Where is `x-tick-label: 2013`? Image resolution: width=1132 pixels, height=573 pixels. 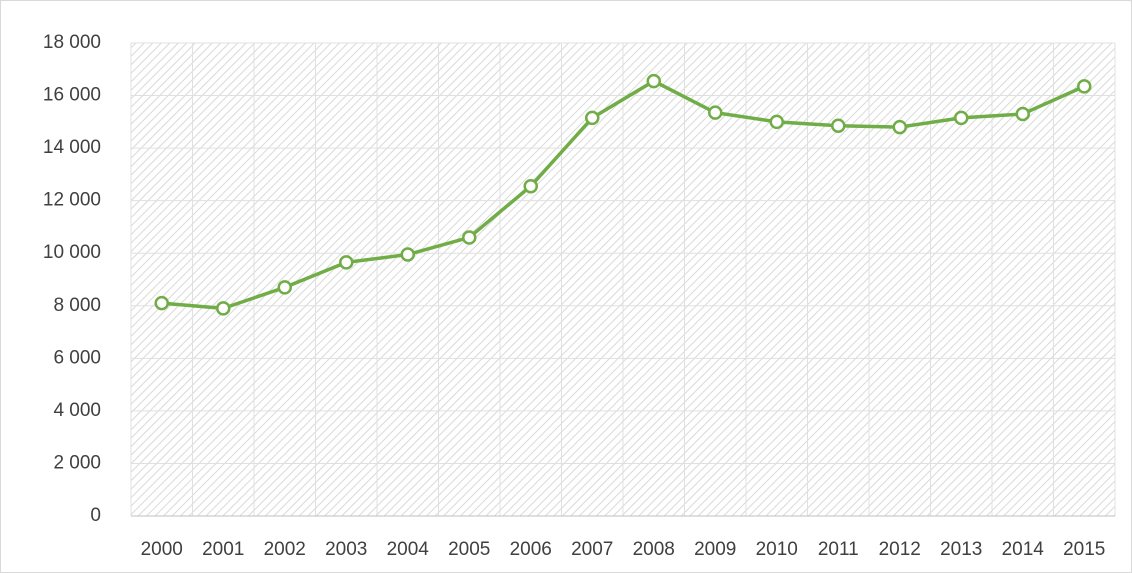 x-tick-label: 2013 is located at coordinates (961, 549).